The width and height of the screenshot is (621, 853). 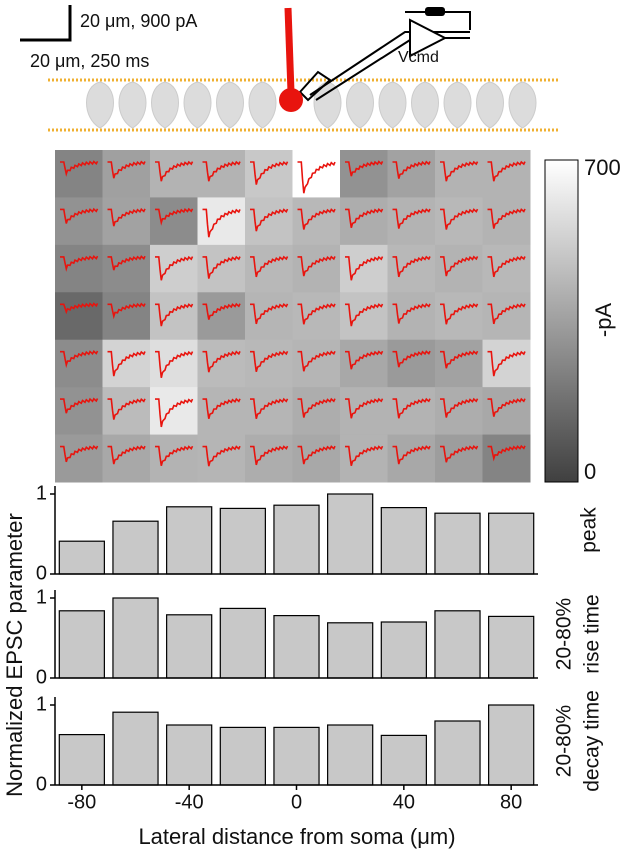 What do you see at coordinates (296, 802) in the screenshot?
I see `x-tick-label: 0` at bounding box center [296, 802].